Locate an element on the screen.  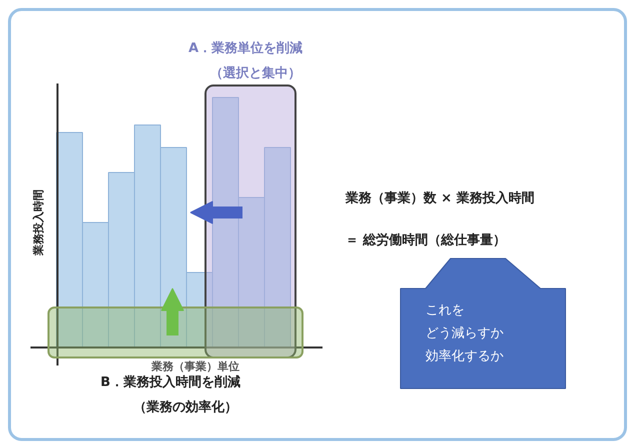
text: （業務の効率化） is located at coordinates (186, 407).